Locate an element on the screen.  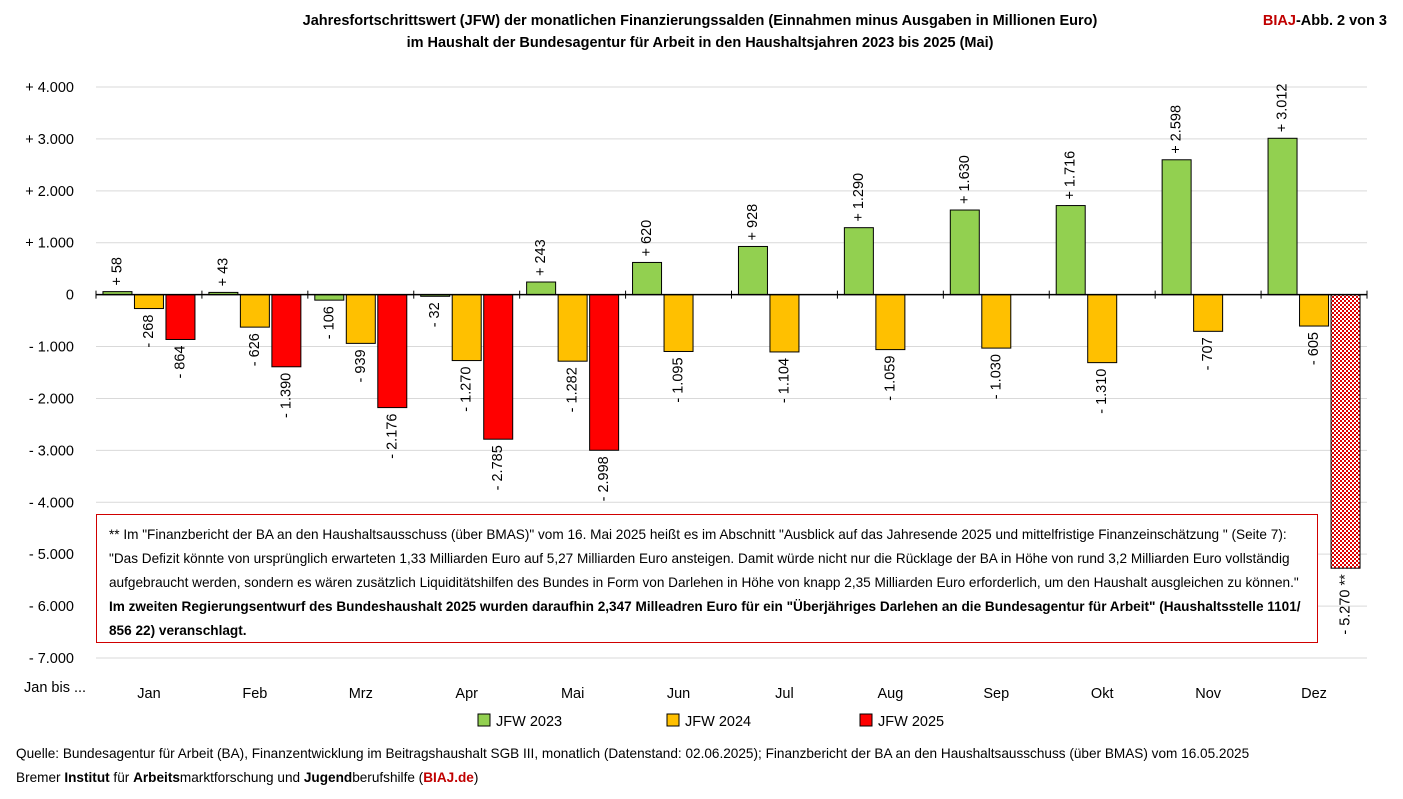
y-tick-label: 0 is located at coordinates (70, 296).